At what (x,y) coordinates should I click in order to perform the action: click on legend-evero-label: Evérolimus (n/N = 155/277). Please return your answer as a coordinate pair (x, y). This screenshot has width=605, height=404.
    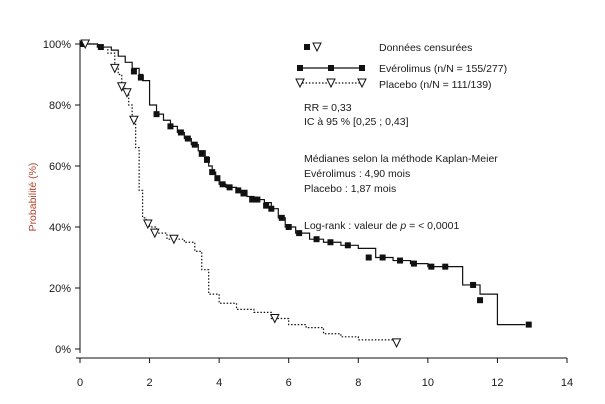
    Looking at the image, I should click on (443, 69).